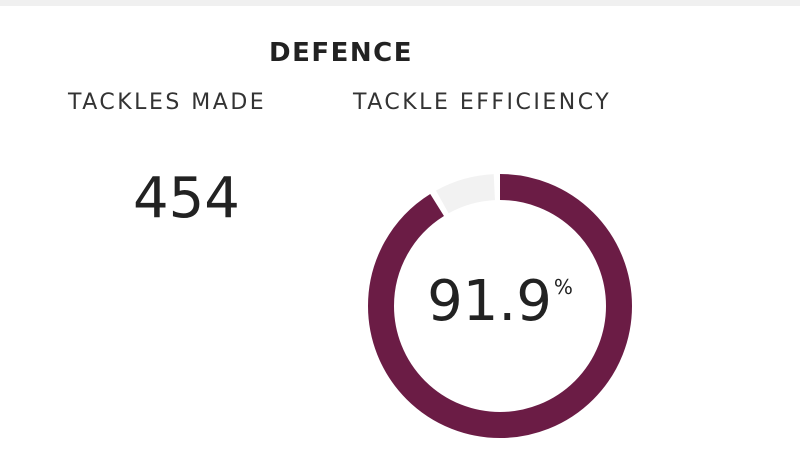 This screenshot has width=800, height=461. What do you see at coordinates (341, 53) in the screenshot?
I see `section-title: DEFENCE` at bounding box center [341, 53].